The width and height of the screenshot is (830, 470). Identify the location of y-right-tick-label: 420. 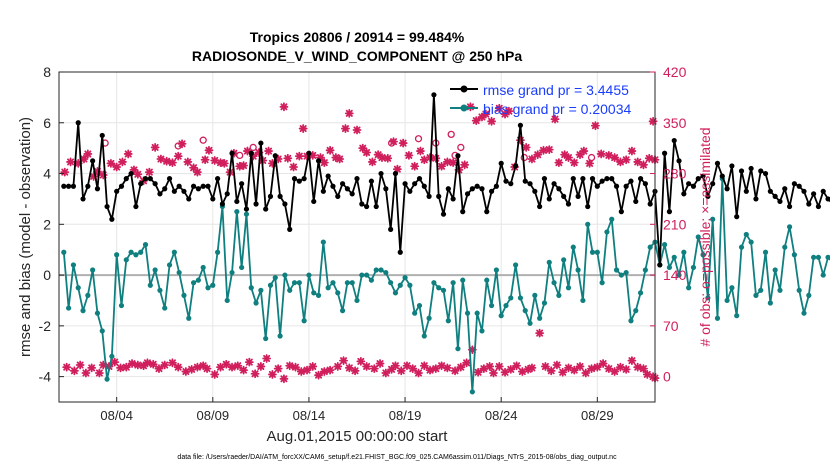
(675, 72).